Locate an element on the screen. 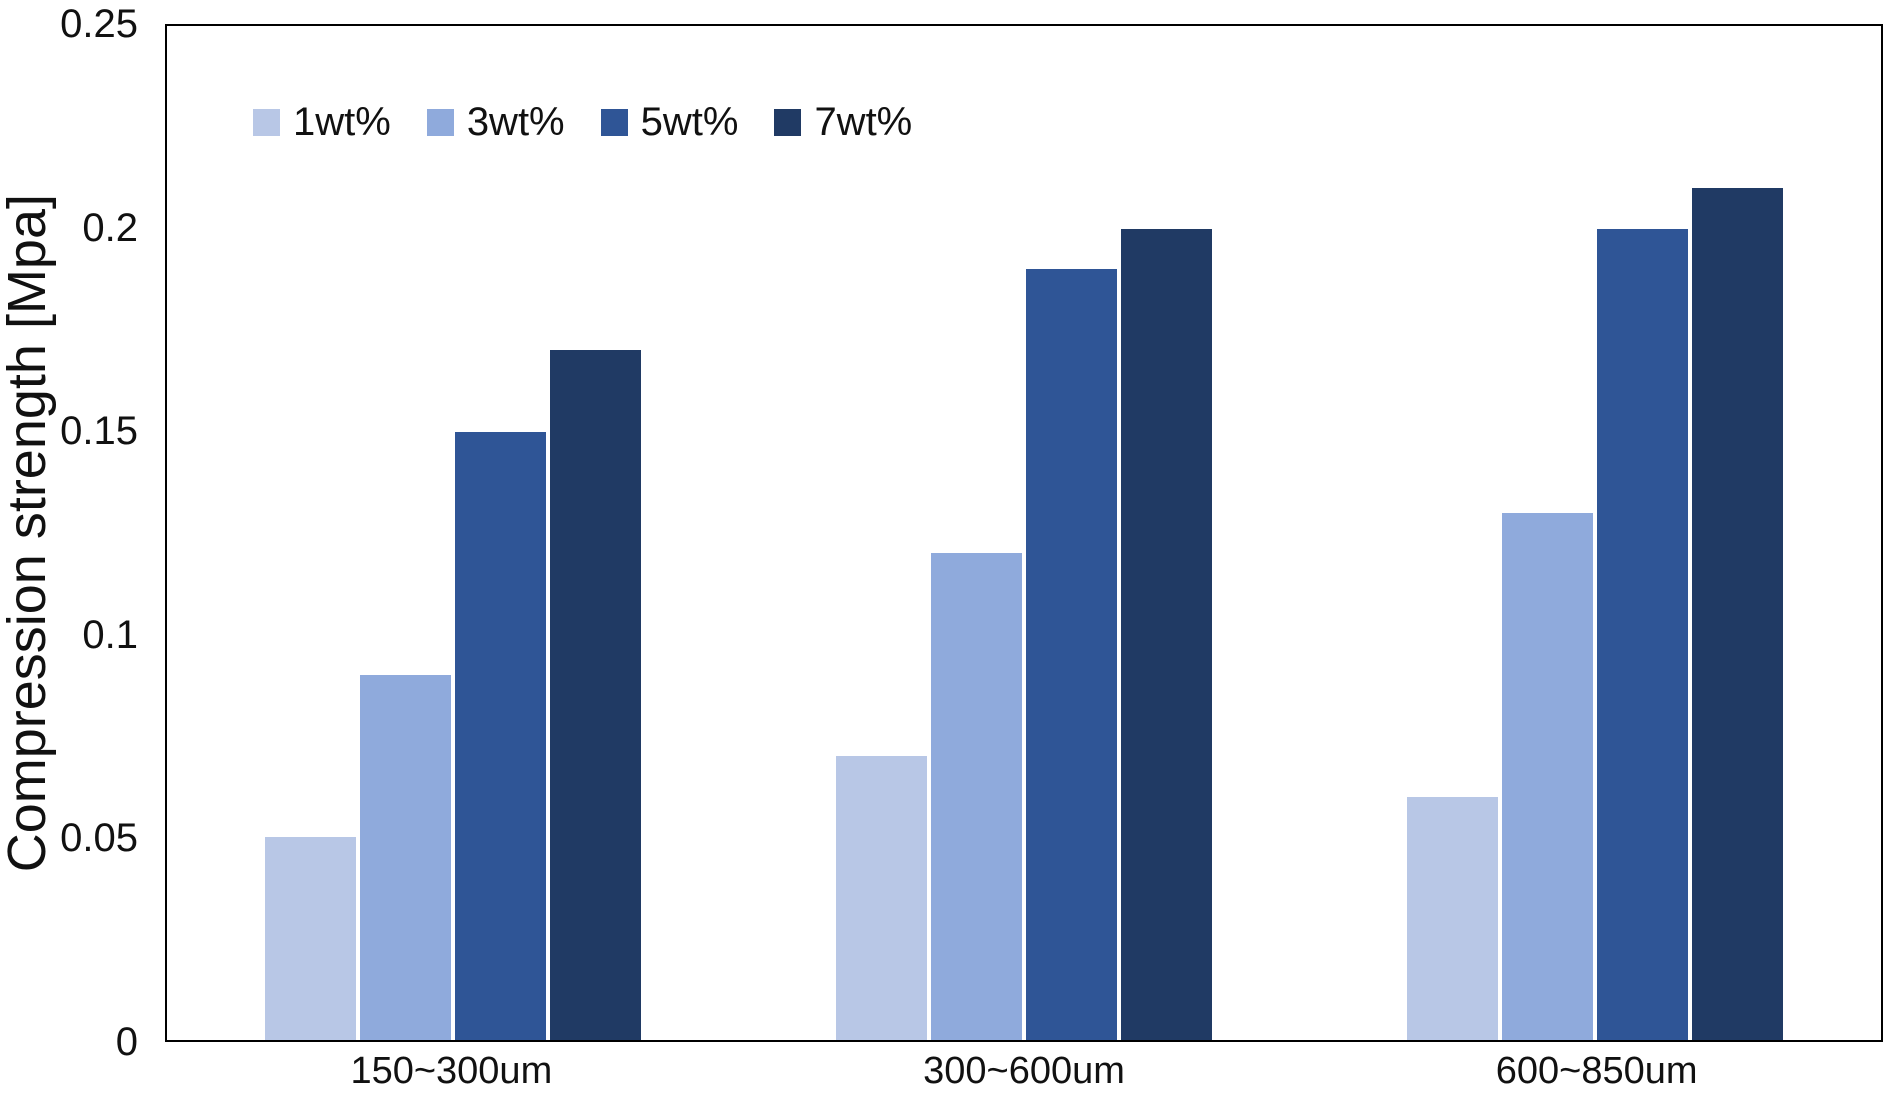  legend-label-3wt: 3wt% is located at coordinates (515, 122).